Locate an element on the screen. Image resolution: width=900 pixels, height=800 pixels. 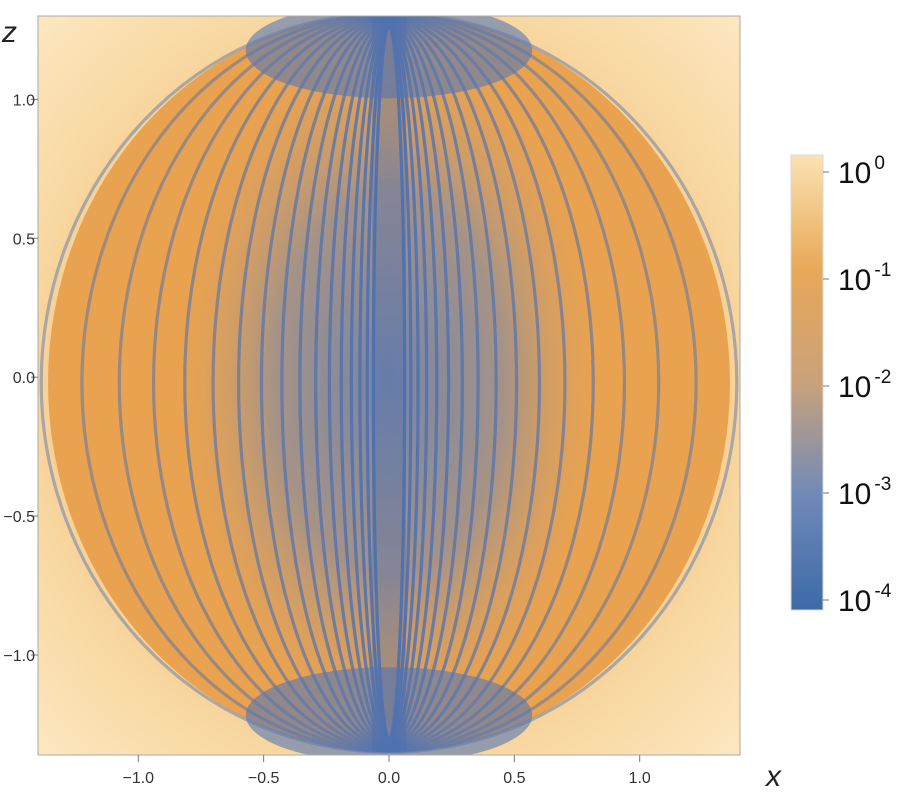
y-axis-ticks: −1.0 −0.5 0.0 0.5 1.0 is located at coordinates (20, 378).